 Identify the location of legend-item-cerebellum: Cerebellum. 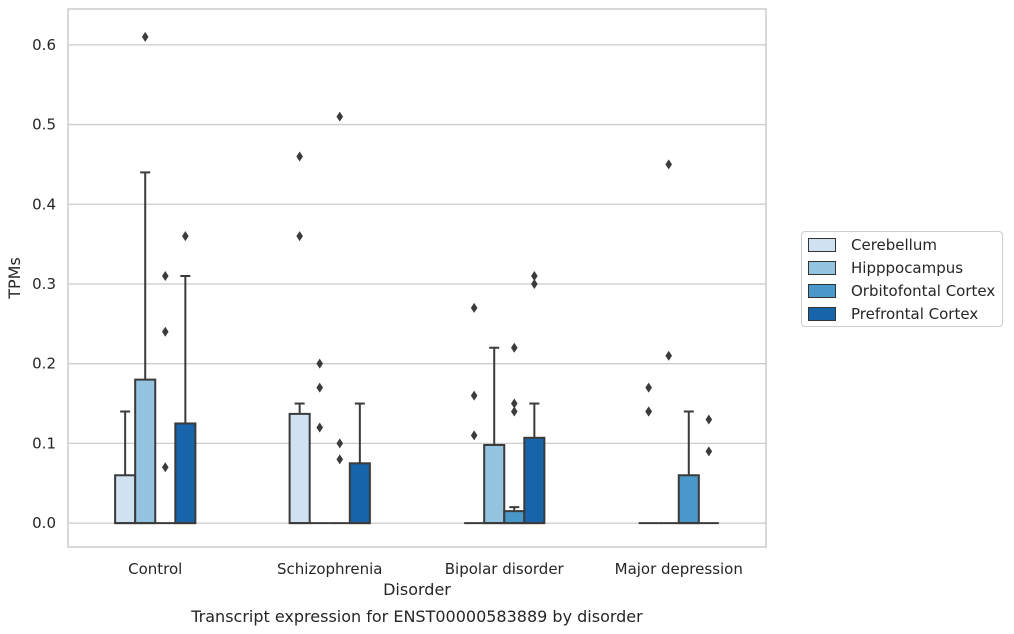
(872, 245).